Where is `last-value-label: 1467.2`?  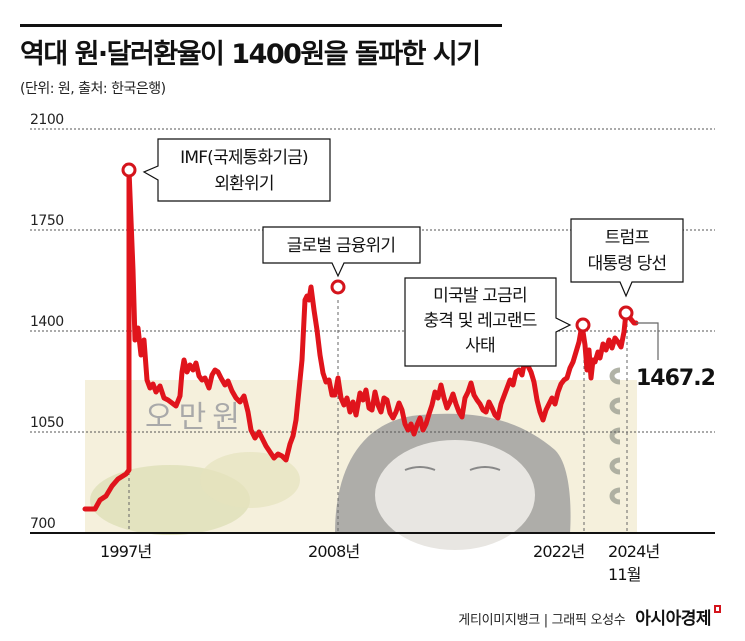 last-value-label: 1467.2 is located at coordinates (675, 378).